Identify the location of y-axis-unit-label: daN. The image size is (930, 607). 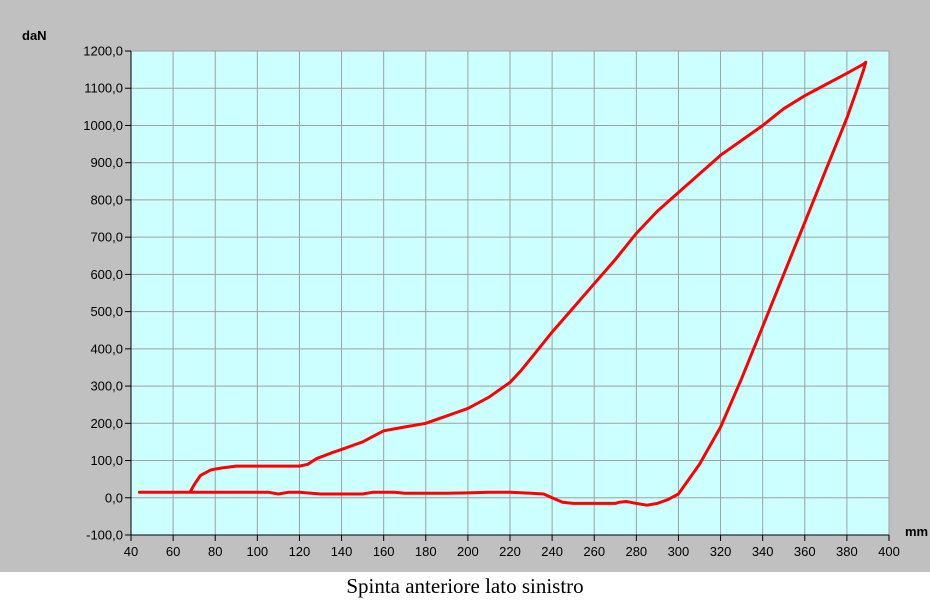
(34, 35).